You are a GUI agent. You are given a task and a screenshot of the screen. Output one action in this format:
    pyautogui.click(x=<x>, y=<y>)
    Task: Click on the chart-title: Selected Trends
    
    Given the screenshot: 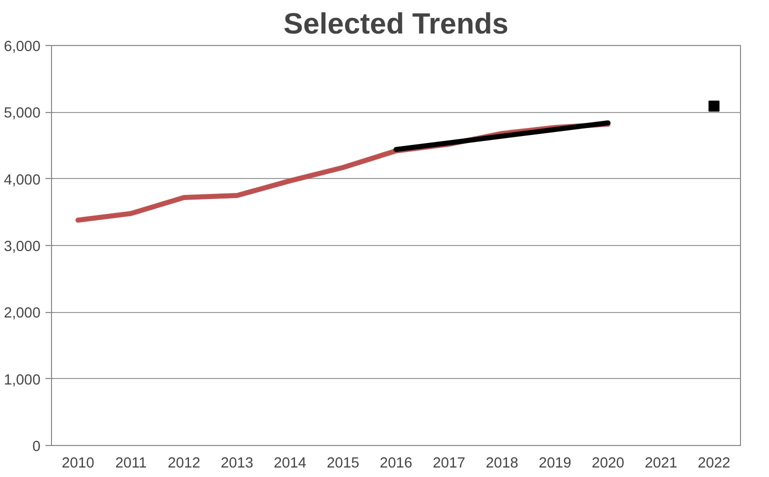 What is the action you would take?
    pyautogui.click(x=396, y=24)
    